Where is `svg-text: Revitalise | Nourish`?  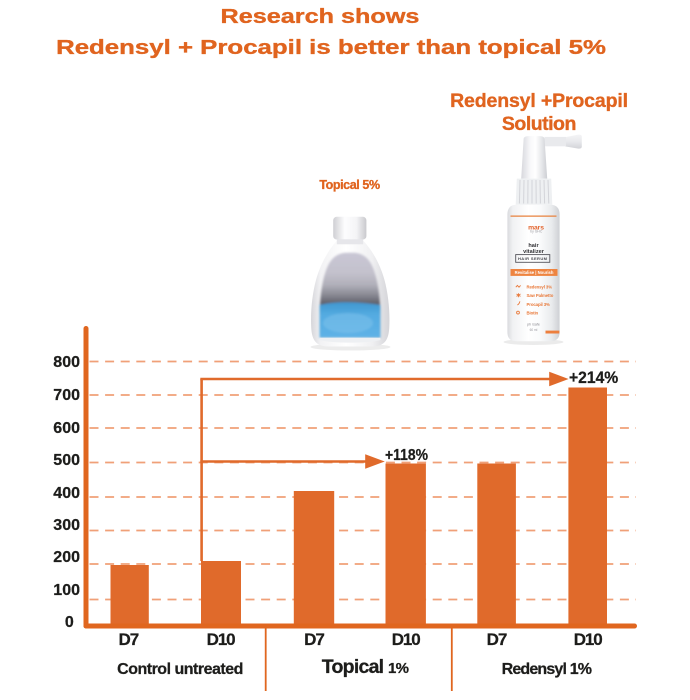 svg-text: Revitalise | Nourish is located at coordinates (534, 272).